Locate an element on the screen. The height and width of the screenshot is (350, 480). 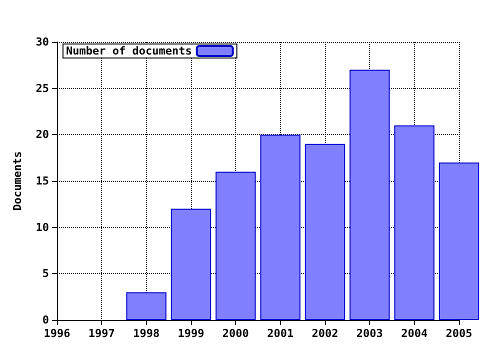
x-tick-label: 1998 is located at coordinates (146, 333).